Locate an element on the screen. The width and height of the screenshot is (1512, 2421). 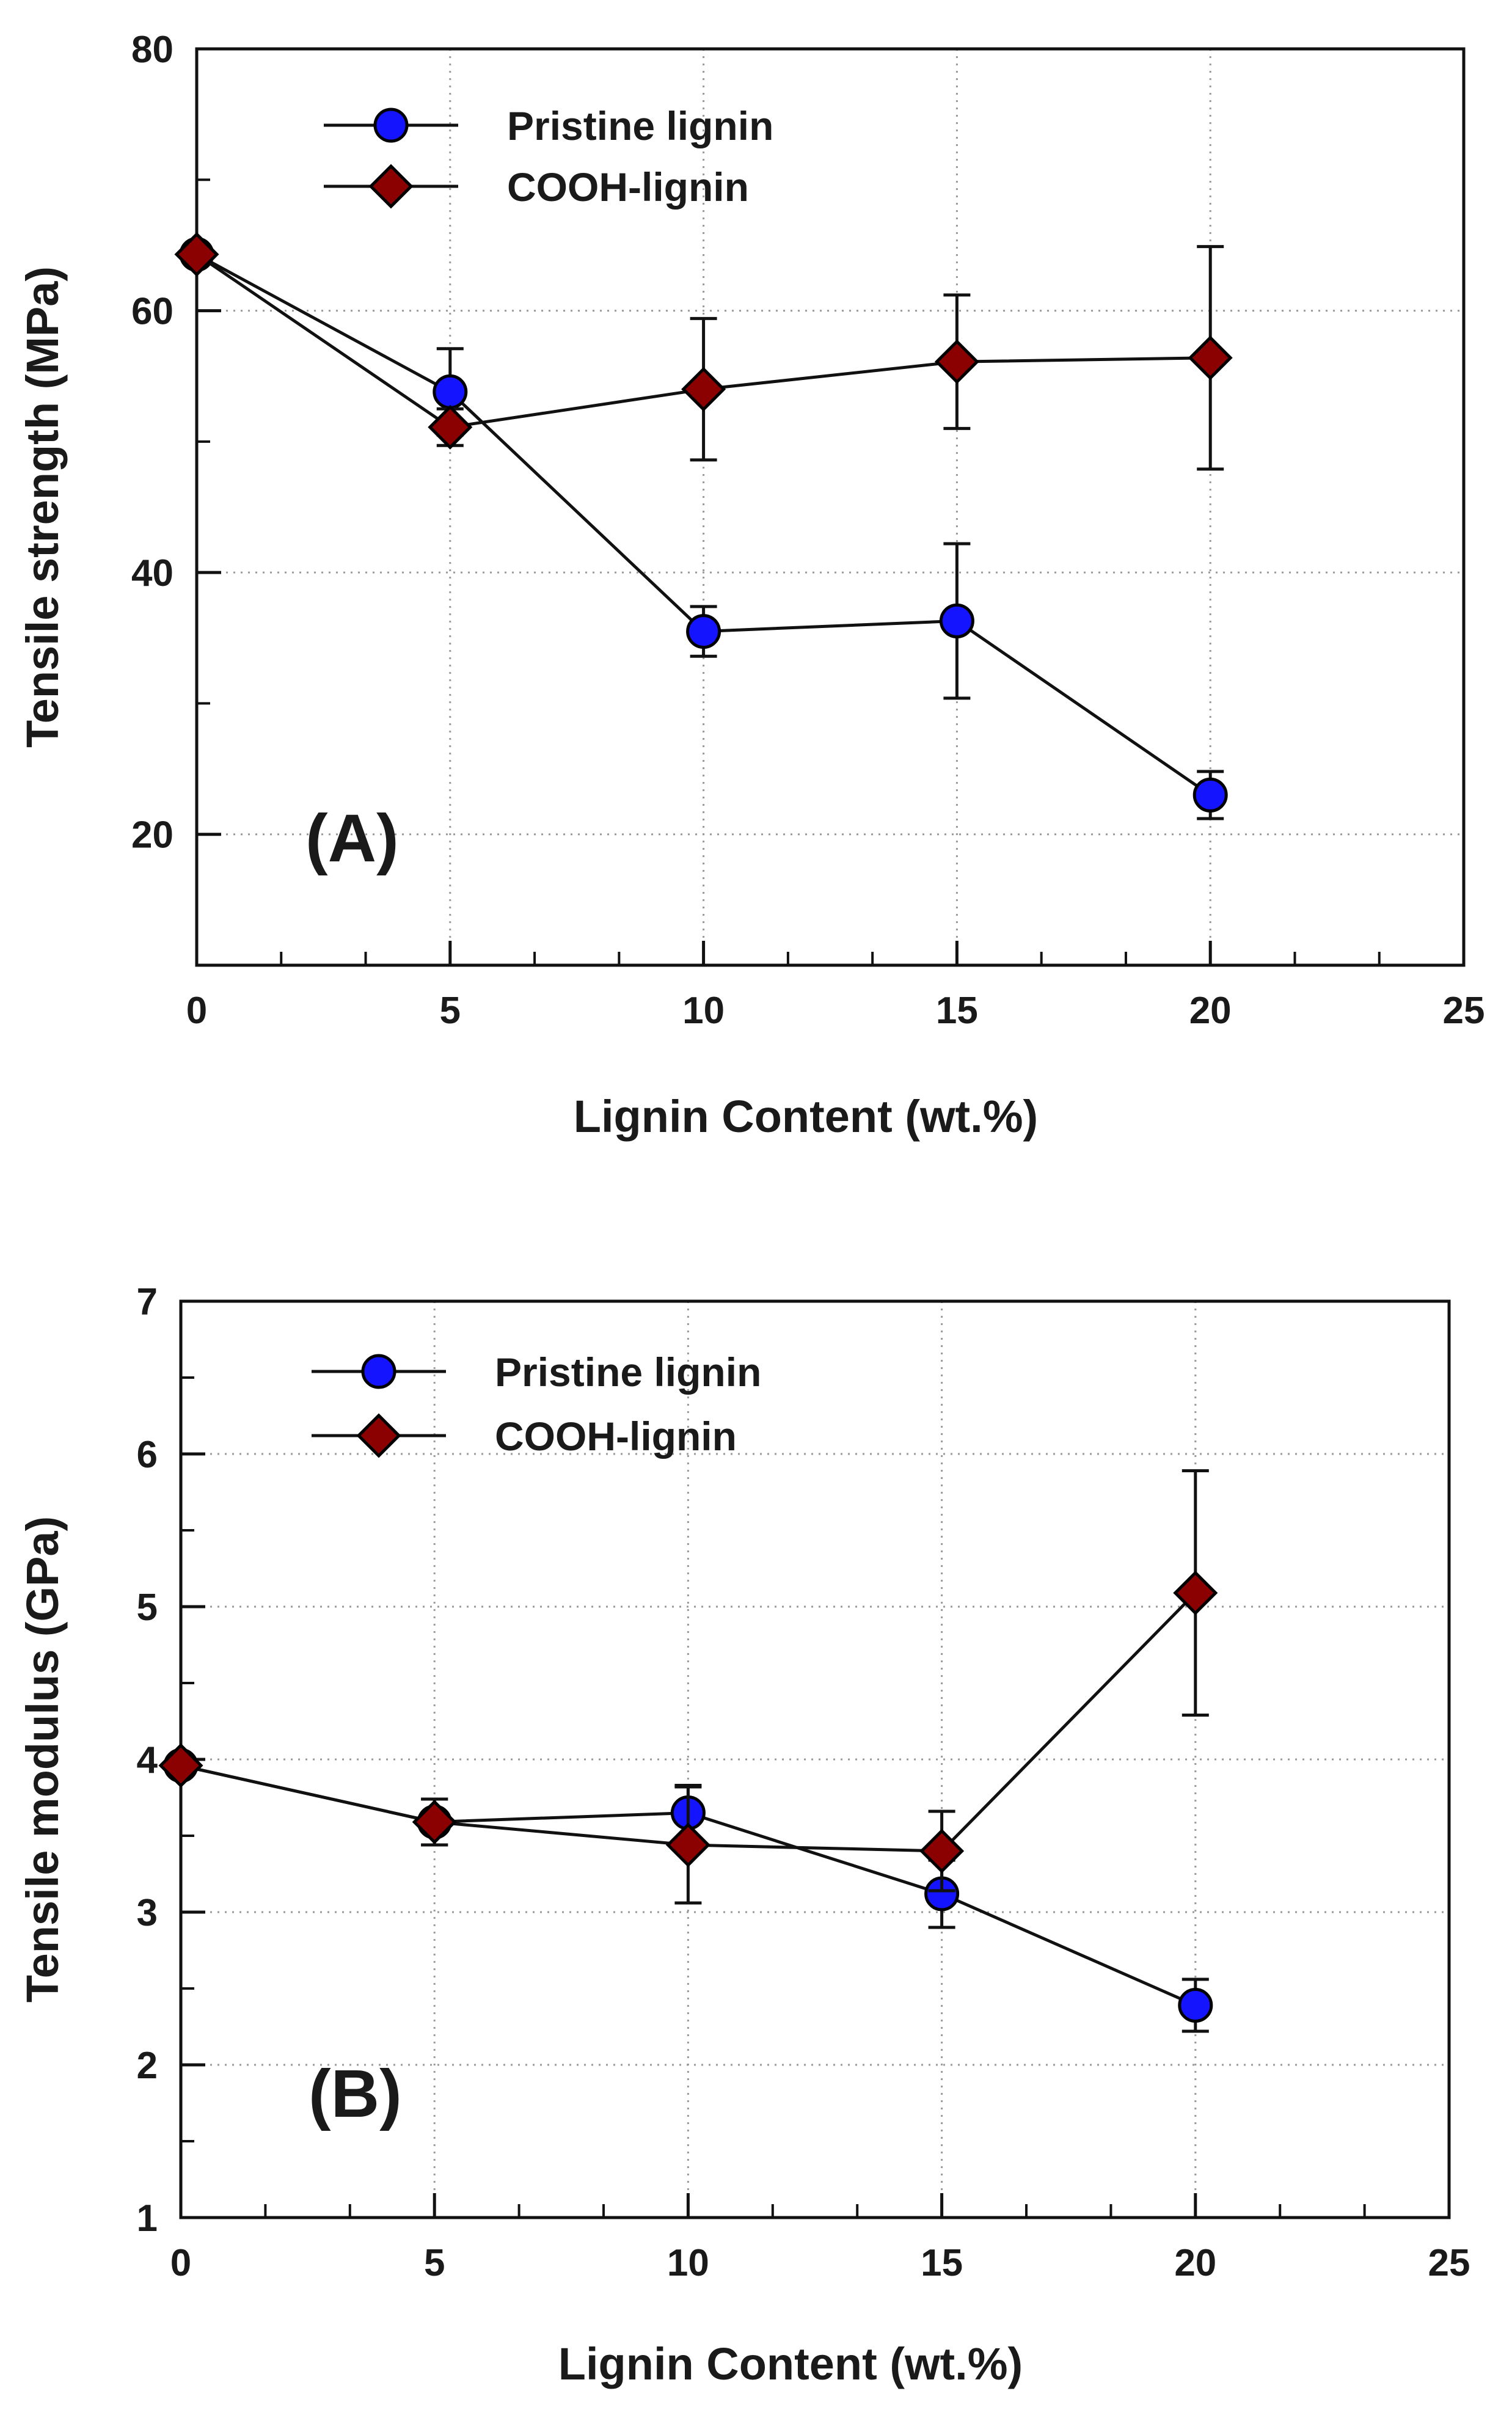
panel-a-legend-entry-pristine-text: Pristine lignin is located at coordinates (640, 125).